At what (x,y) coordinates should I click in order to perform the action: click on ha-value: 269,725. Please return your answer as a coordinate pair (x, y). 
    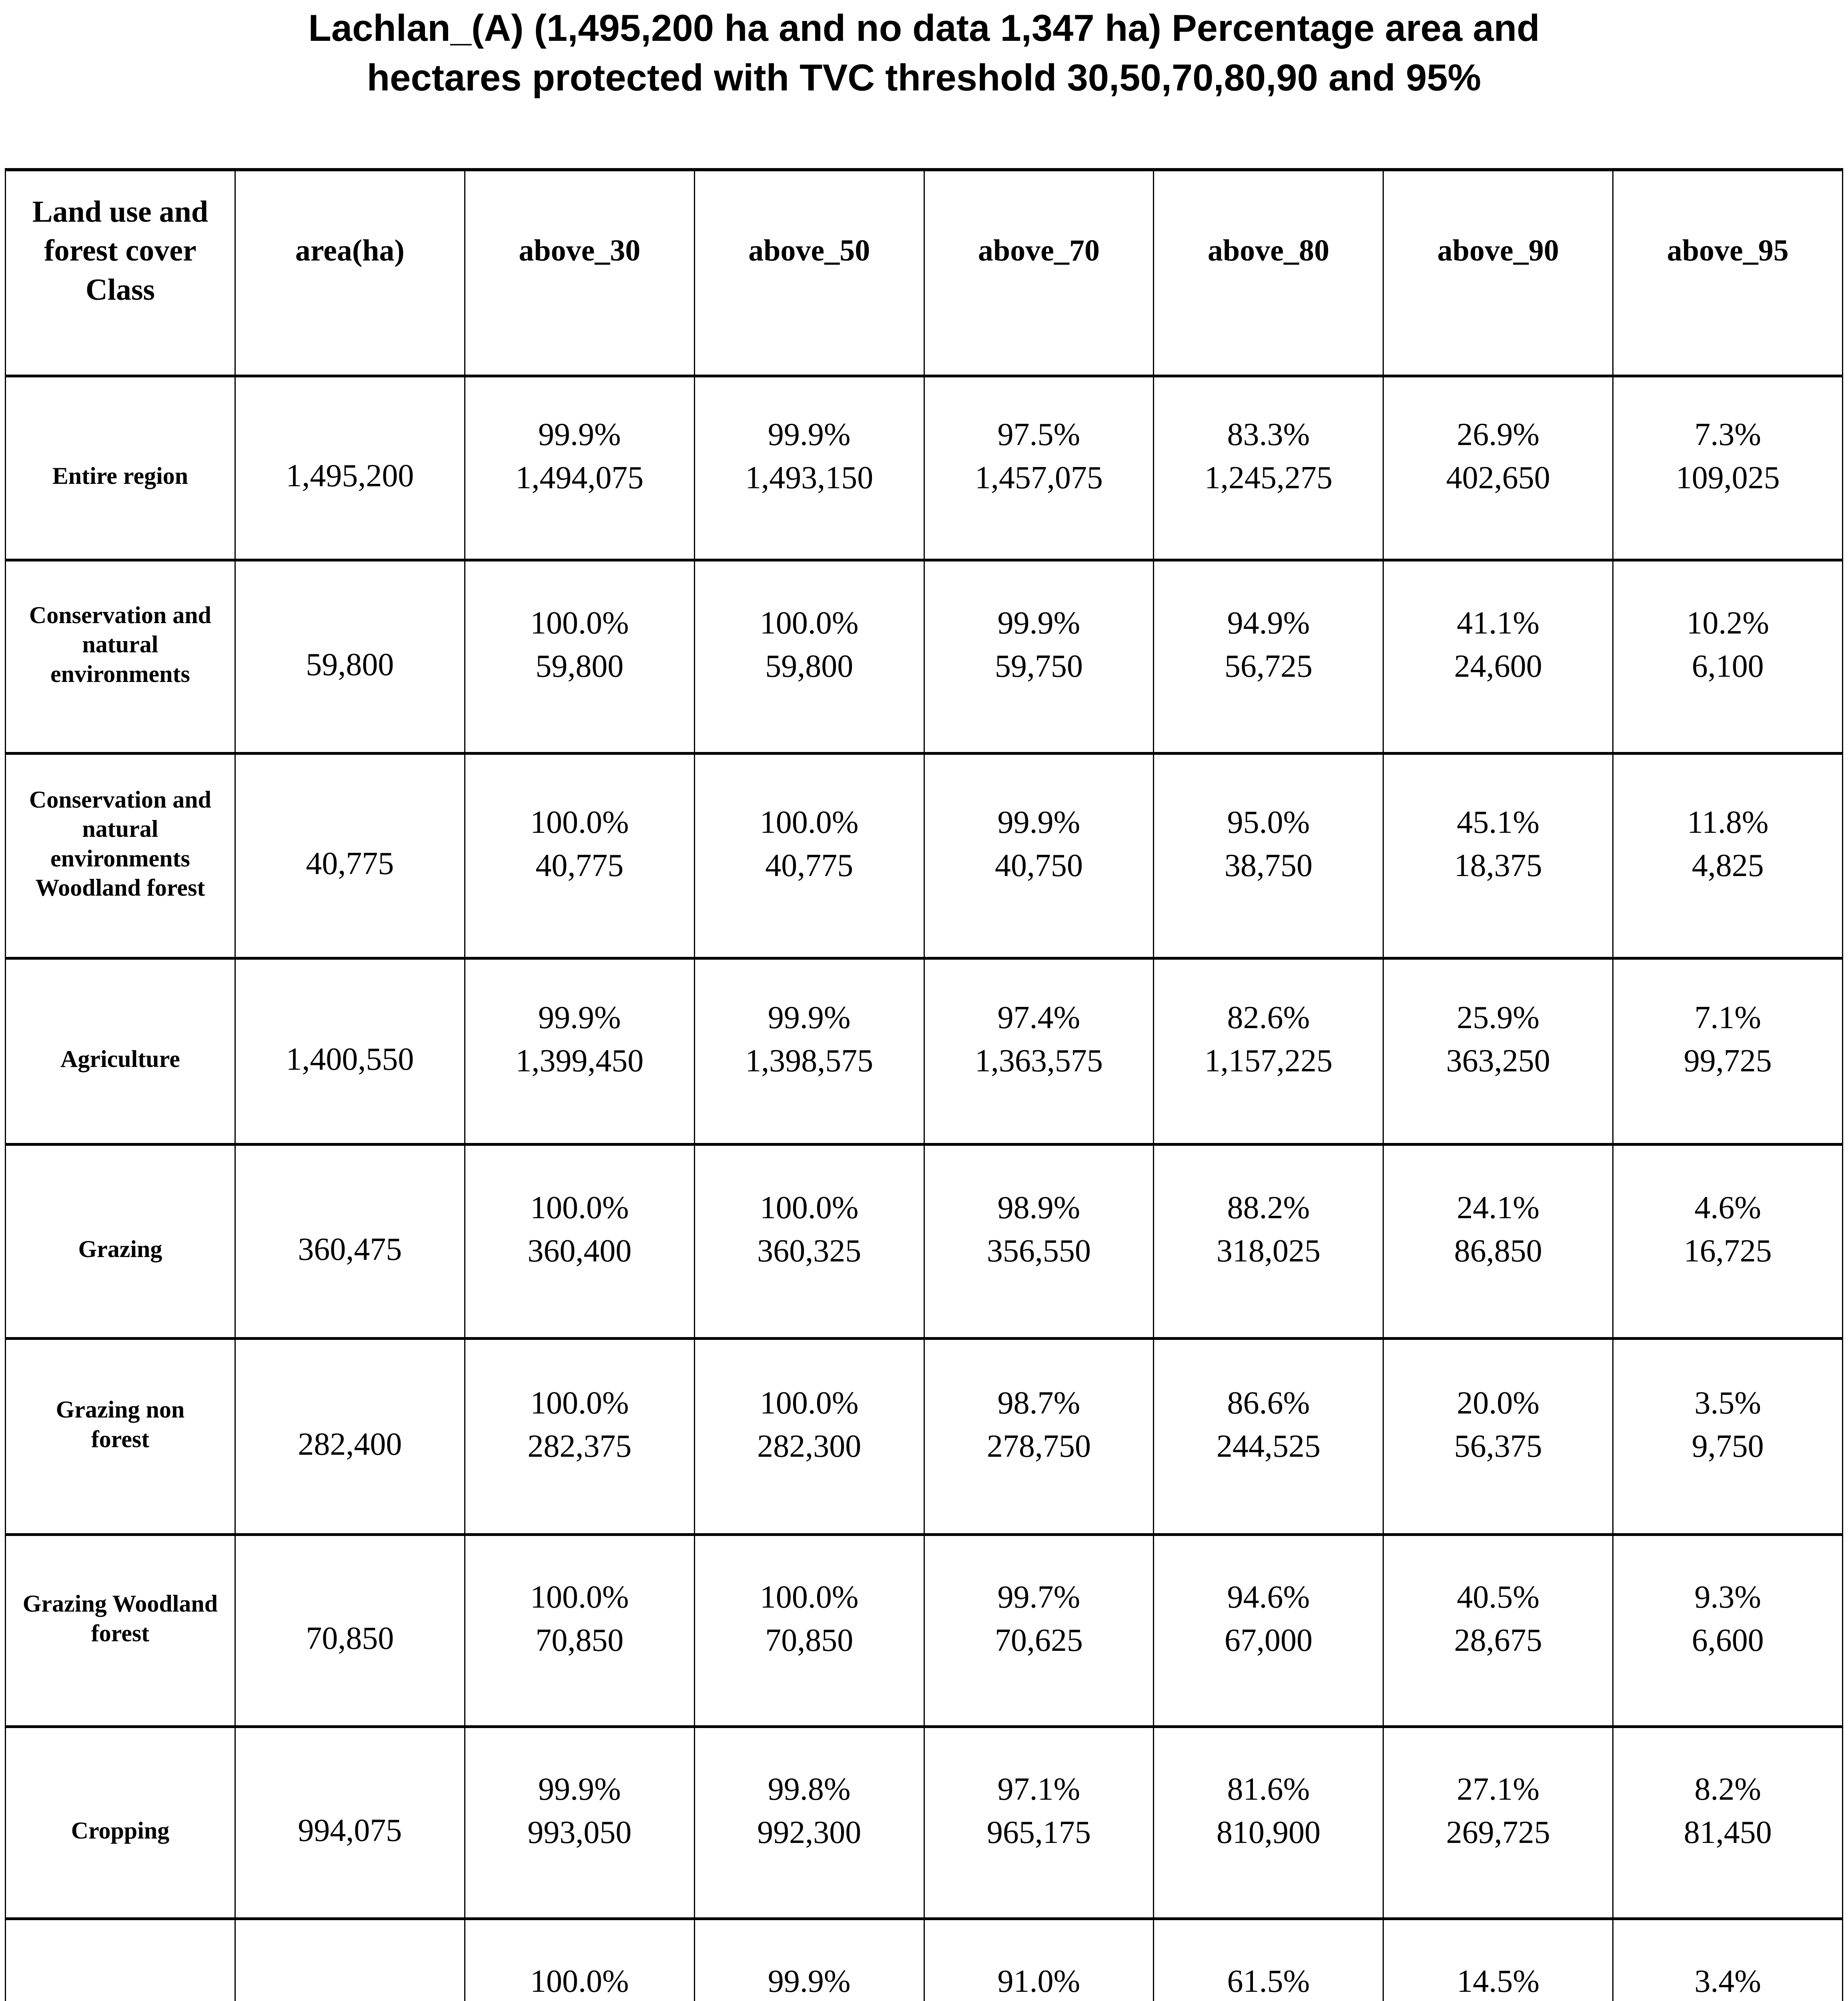
    Looking at the image, I should click on (1498, 1832).